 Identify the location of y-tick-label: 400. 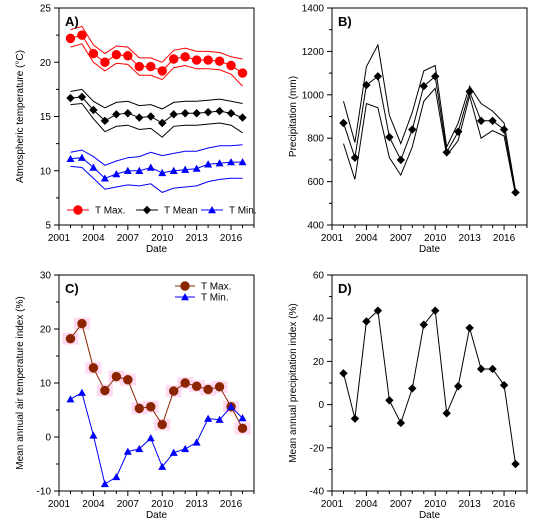
(315, 226).